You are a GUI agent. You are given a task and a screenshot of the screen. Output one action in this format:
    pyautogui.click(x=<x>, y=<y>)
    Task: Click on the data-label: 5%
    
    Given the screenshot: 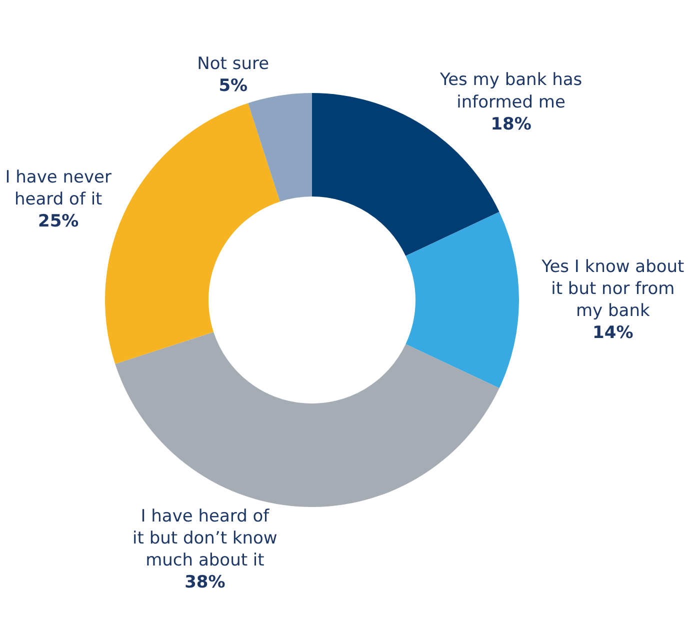 What is the action you would take?
    pyautogui.click(x=233, y=86)
    